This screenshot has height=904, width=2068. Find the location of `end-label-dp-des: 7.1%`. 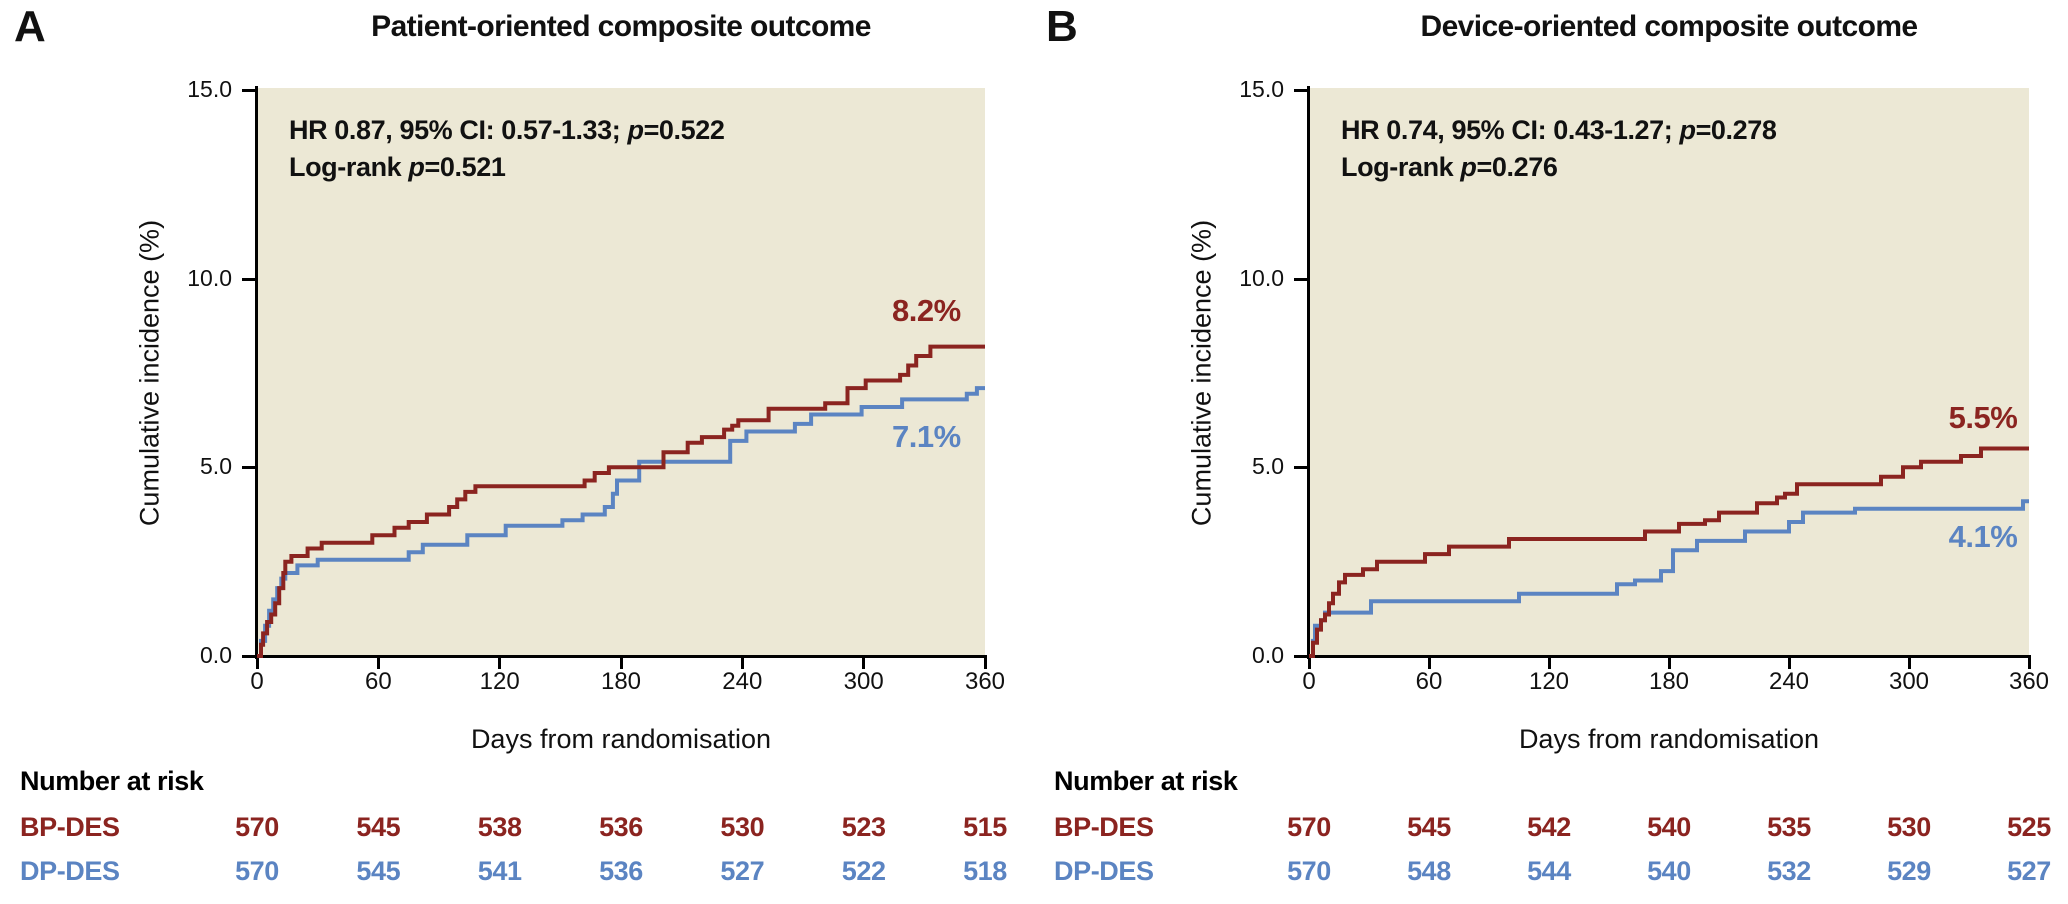

end-label-dp-des: 7.1% is located at coordinates (926, 437).